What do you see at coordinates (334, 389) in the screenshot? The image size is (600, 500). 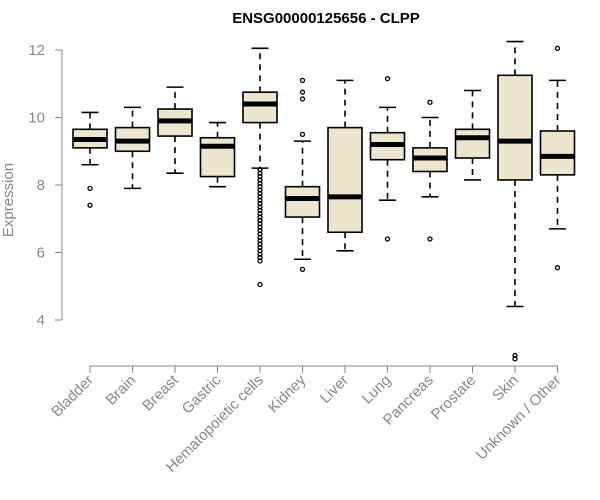 I see `x-tick-label: Liver` at bounding box center [334, 389].